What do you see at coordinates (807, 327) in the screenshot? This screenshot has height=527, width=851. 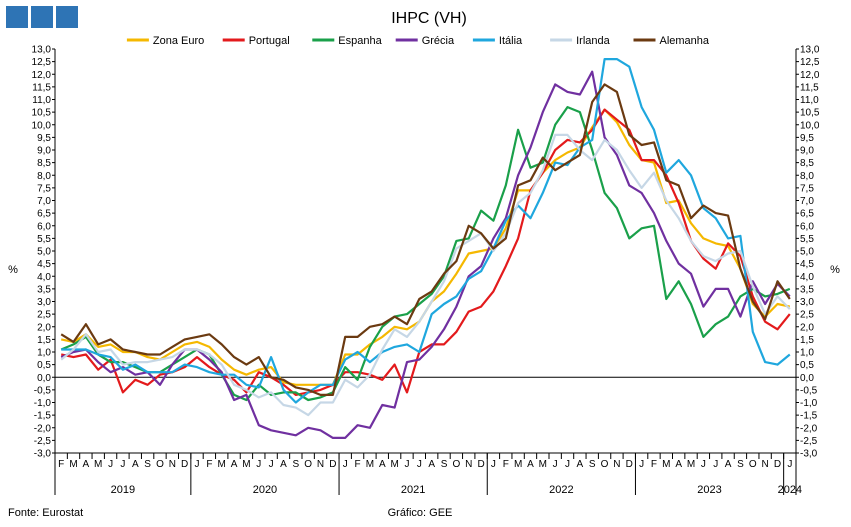 I see `y-tick-label-right: 2,0` at bounding box center [807, 327].